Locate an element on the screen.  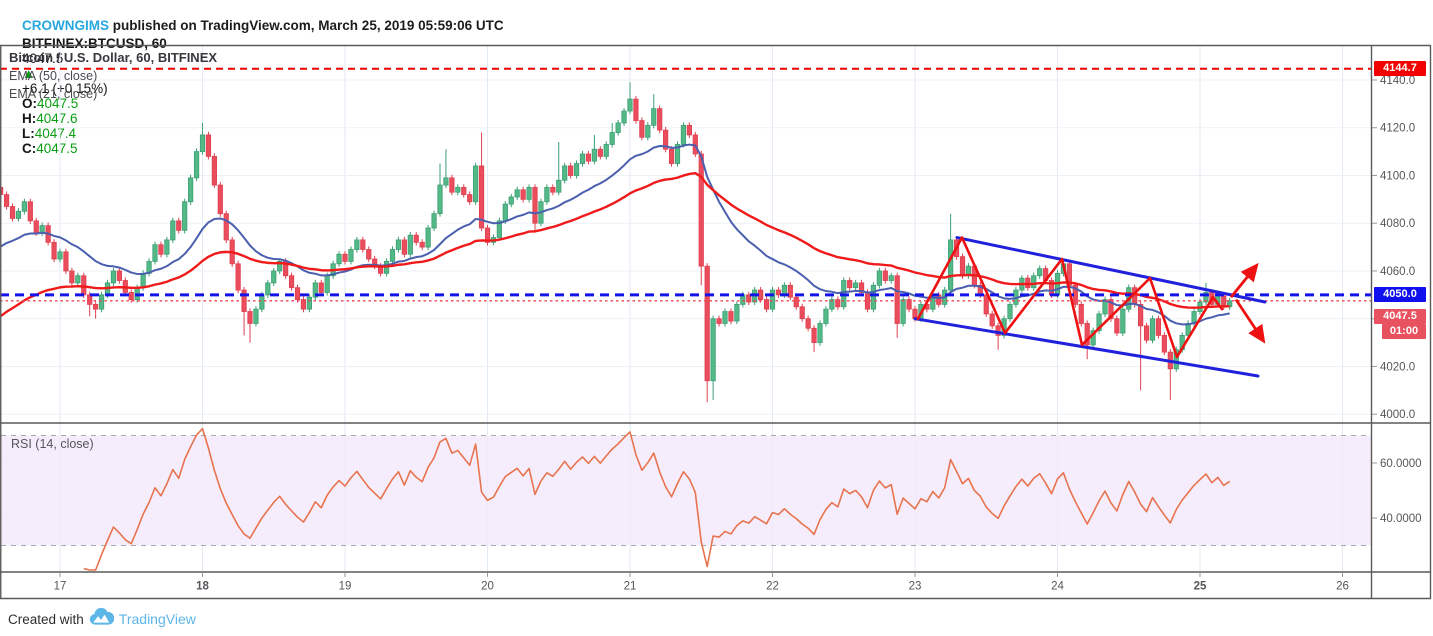
time-tick-label: 17 is located at coordinates (60, 587).